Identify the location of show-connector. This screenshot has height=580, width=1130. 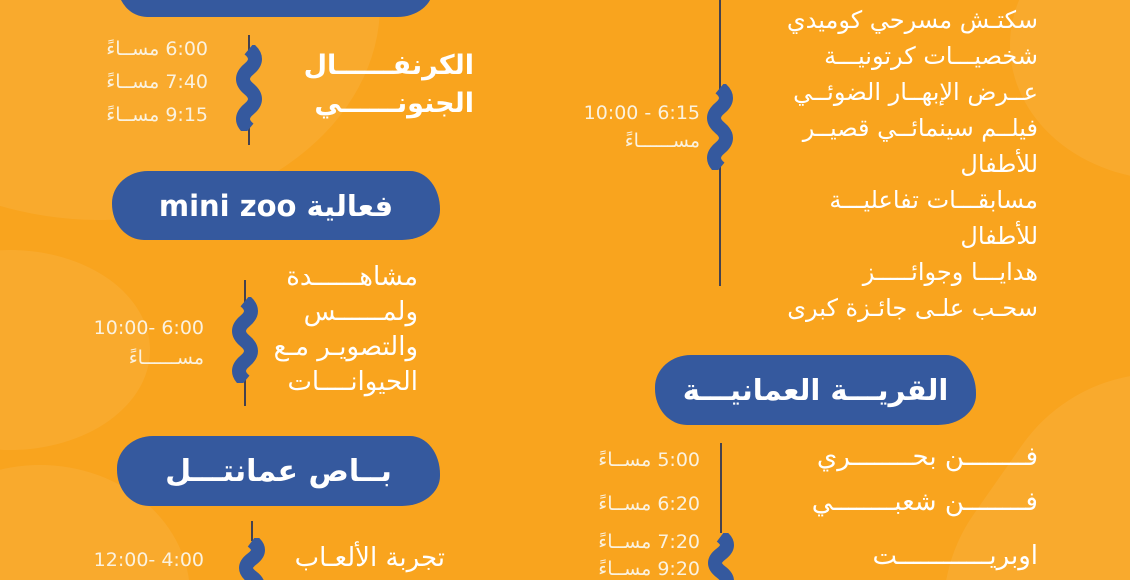
(720, 143).